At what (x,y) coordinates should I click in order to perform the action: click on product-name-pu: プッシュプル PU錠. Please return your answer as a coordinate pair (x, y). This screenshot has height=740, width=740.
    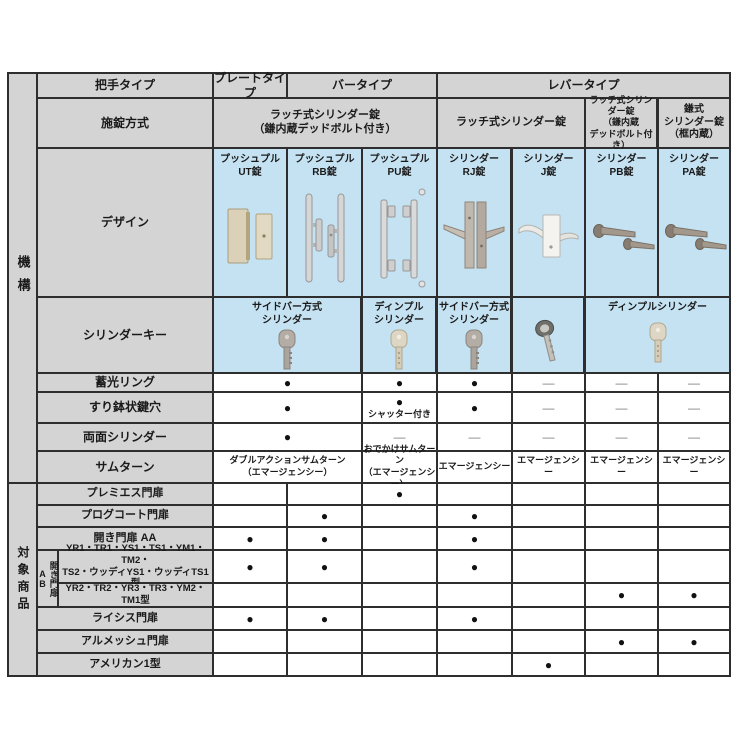
    Looking at the image, I should click on (399, 166).